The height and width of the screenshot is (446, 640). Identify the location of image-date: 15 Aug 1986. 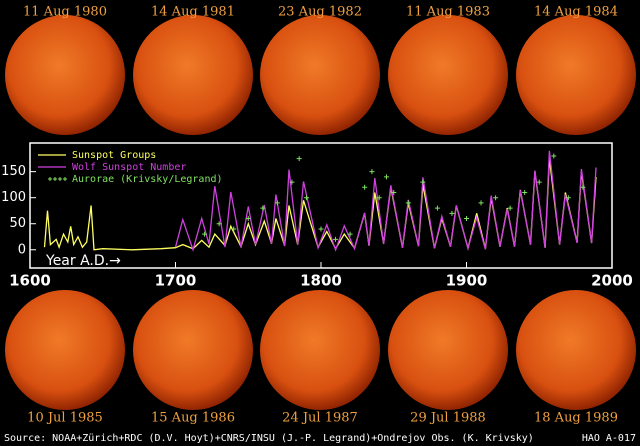
(193, 418).